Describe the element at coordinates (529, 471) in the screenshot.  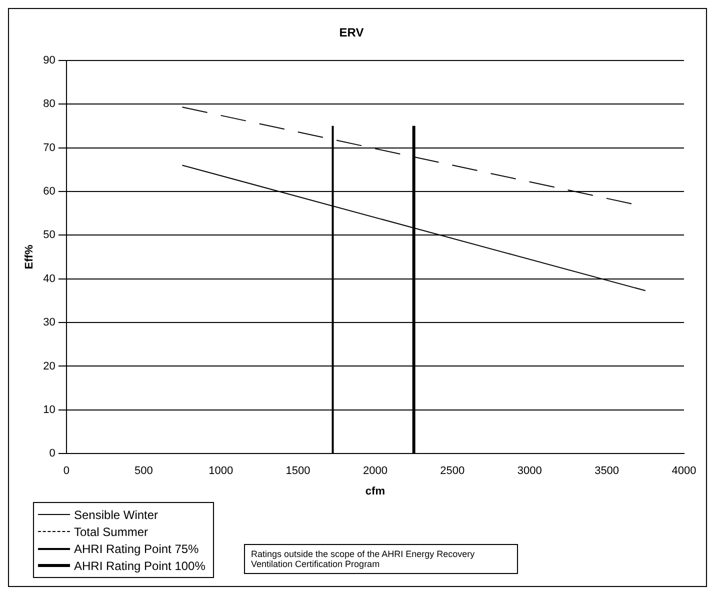
I see `x-tick-label: 3000` at that location.